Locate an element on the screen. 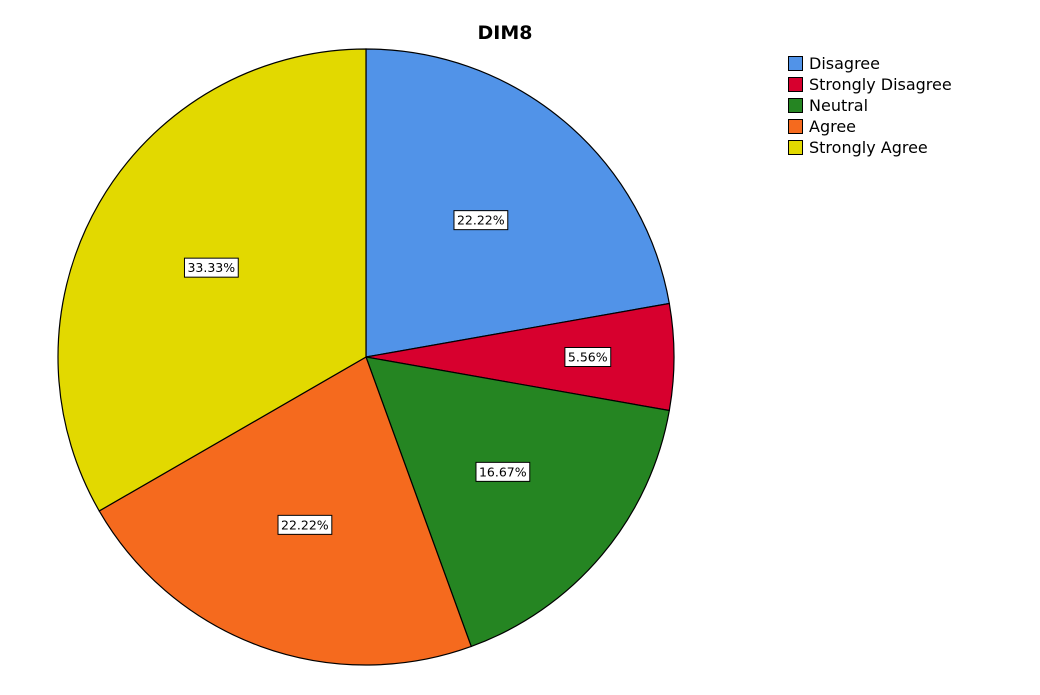 The width and height of the screenshot is (1040, 695). slice-value-label: 16.67% is located at coordinates (503, 471).